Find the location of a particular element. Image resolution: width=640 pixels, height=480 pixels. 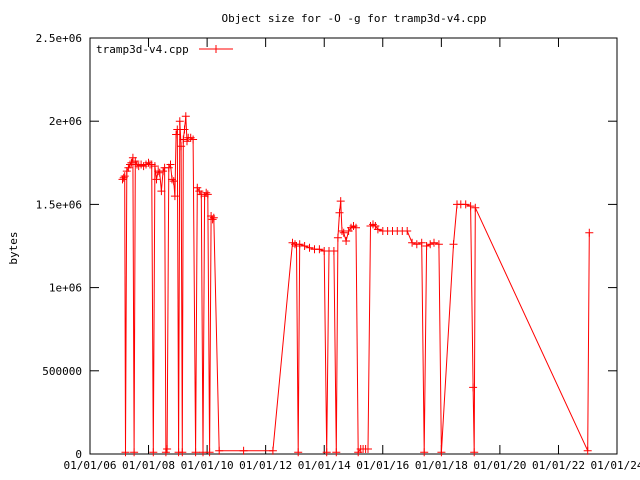

y-tick-label: 2e+06 is located at coordinates (65, 121).